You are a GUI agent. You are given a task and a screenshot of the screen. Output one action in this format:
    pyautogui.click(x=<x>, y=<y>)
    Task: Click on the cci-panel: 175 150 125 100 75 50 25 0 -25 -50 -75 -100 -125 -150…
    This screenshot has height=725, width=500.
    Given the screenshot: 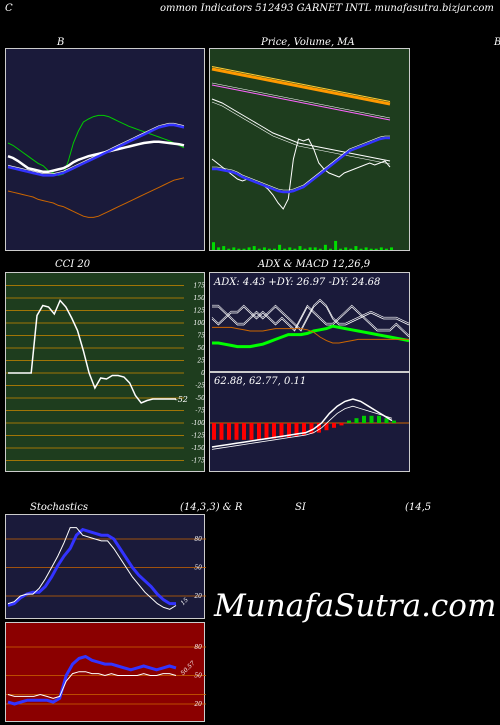 What is the action you would take?
    pyautogui.click(x=105, y=372)
    